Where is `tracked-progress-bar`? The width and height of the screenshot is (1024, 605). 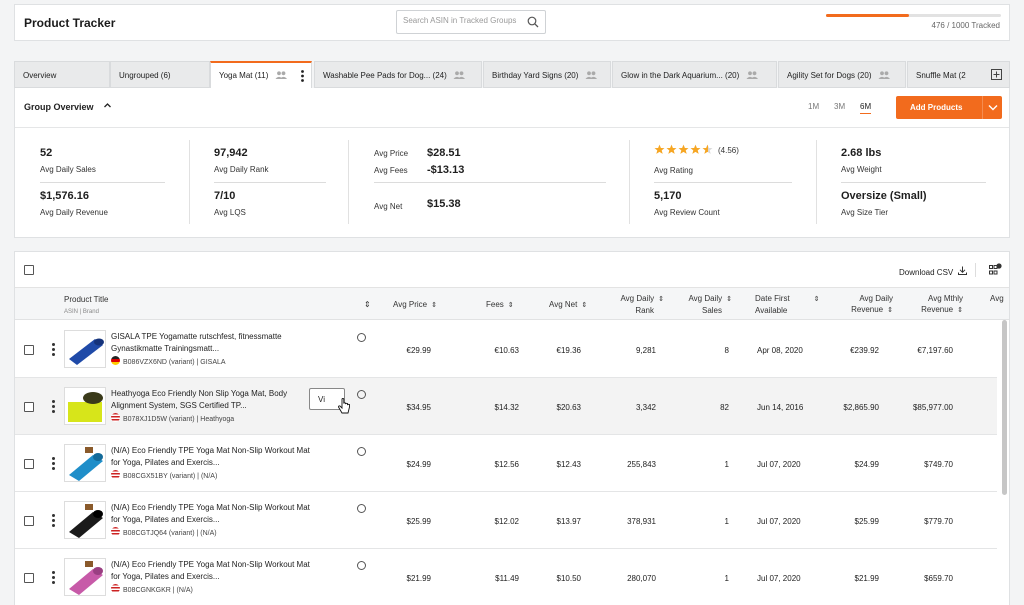
tracked-progress-bar is located at coordinates (913, 15).